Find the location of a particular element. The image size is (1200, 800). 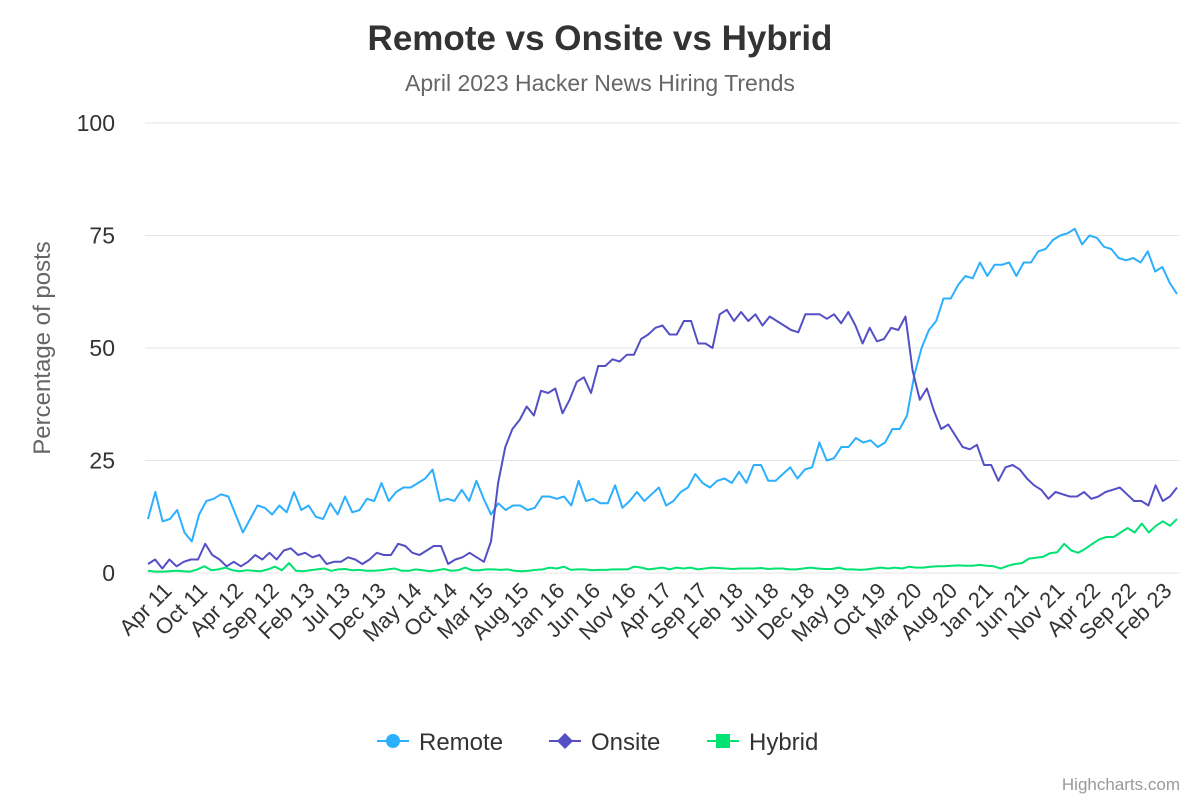

y-tick-label: 25 is located at coordinates (102, 461).